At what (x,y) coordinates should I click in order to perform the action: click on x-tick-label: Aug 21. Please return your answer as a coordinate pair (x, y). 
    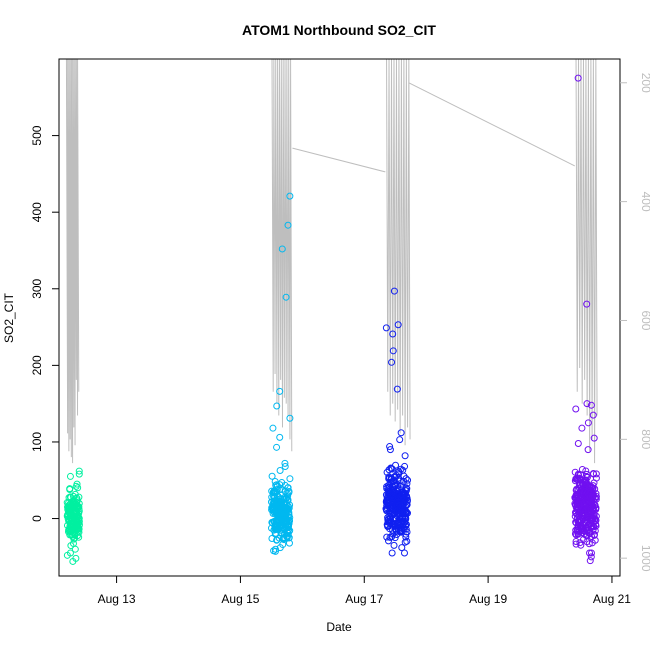
    Looking at the image, I should click on (612, 599).